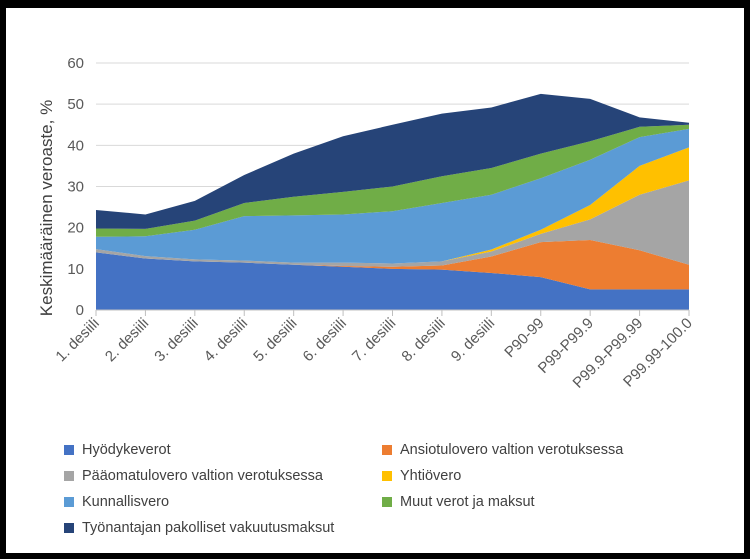 This screenshot has width=750, height=559. Describe the element at coordinates (325, 340) in the screenshot. I see `x-tick-label: 6. desiili` at that location.